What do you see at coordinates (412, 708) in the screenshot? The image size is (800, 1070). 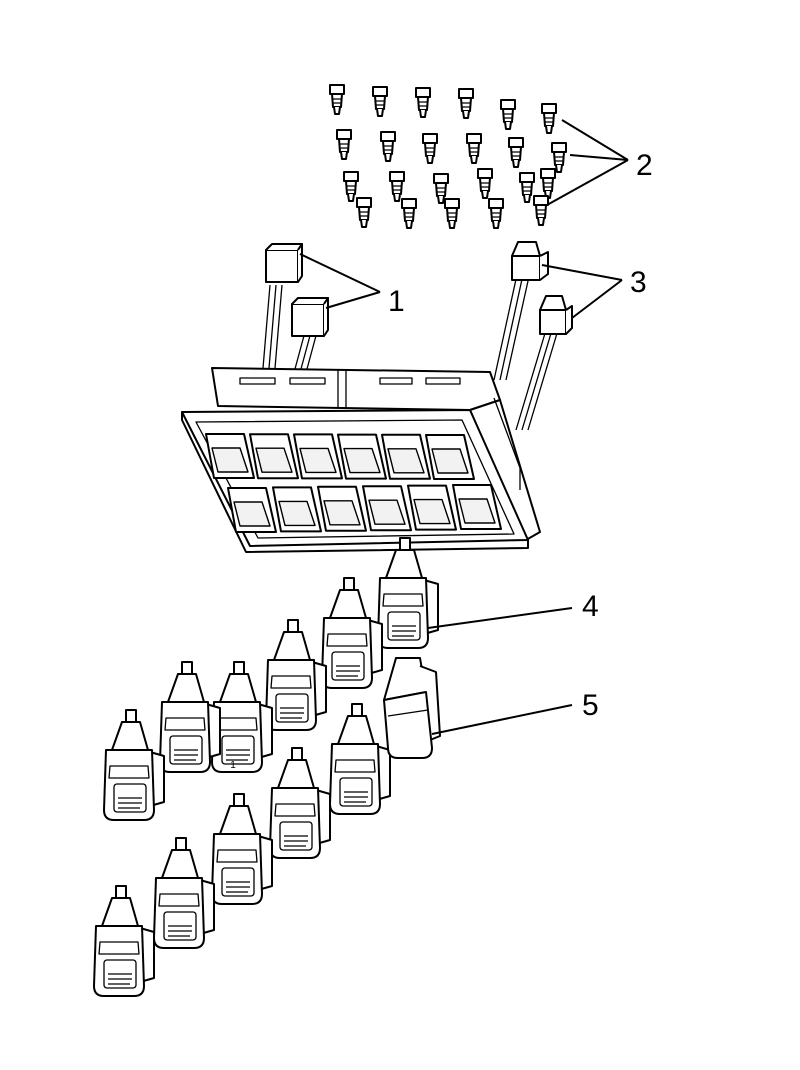 I see `blank-cover` at bounding box center [412, 708].